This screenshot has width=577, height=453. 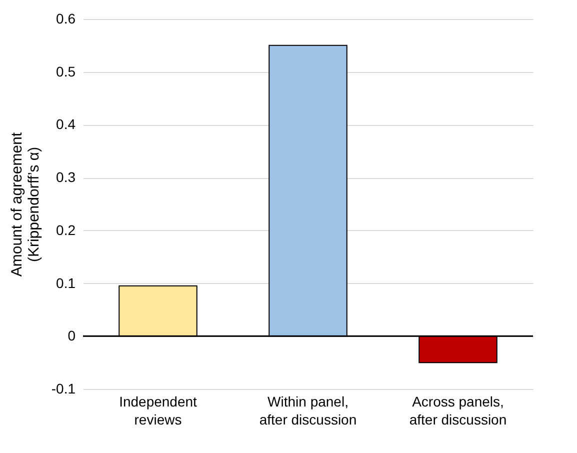 What do you see at coordinates (308, 411) in the screenshot?
I see `x-tick-label: Within panel, after discussion` at bounding box center [308, 411].